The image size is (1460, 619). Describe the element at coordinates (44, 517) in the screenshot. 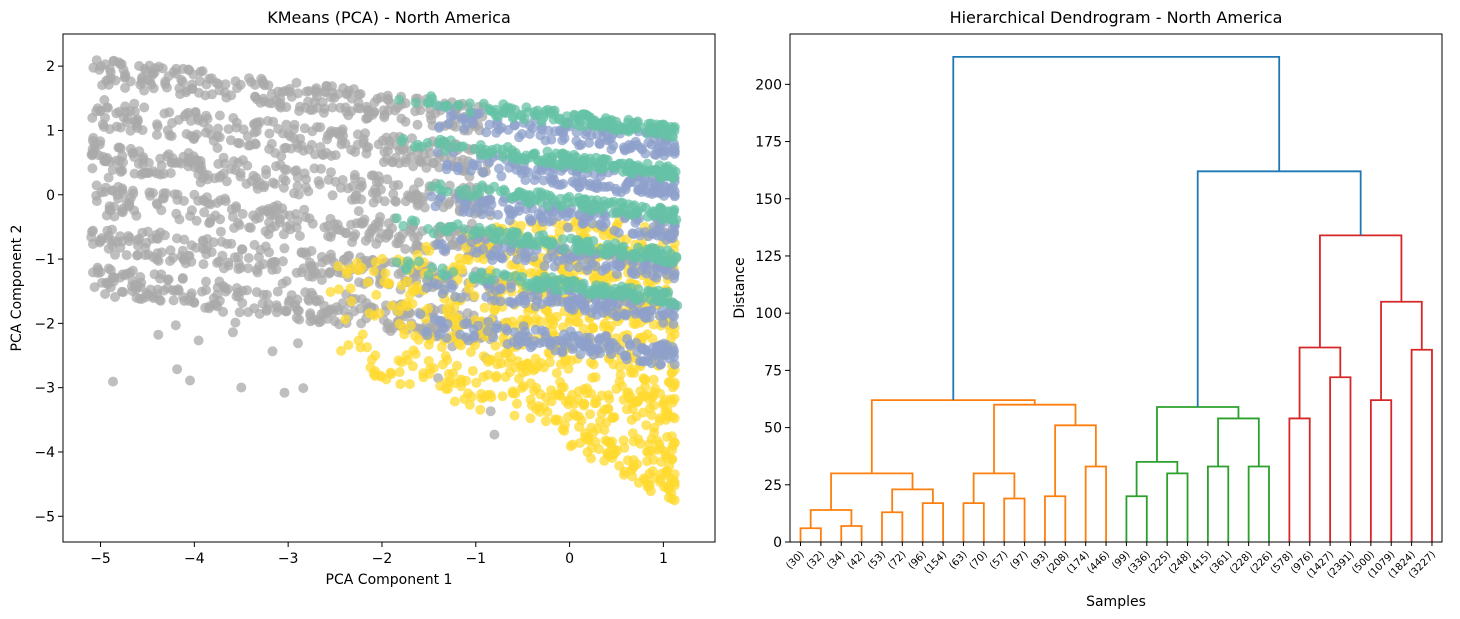

I see `scatter-y-tick-label: −5` at that location.